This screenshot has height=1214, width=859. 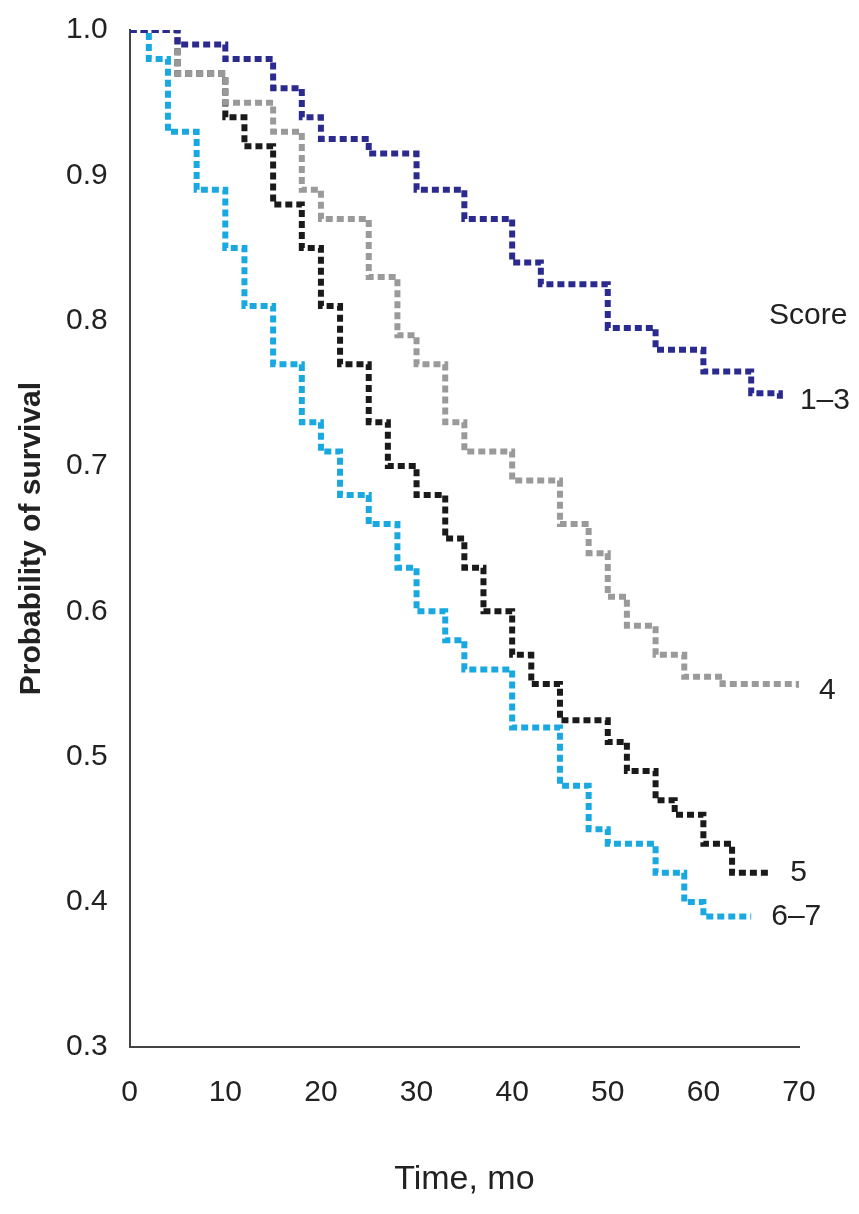 What do you see at coordinates (416, 1091) in the screenshot?
I see `x-tick-label: 30` at bounding box center [416, 1091].